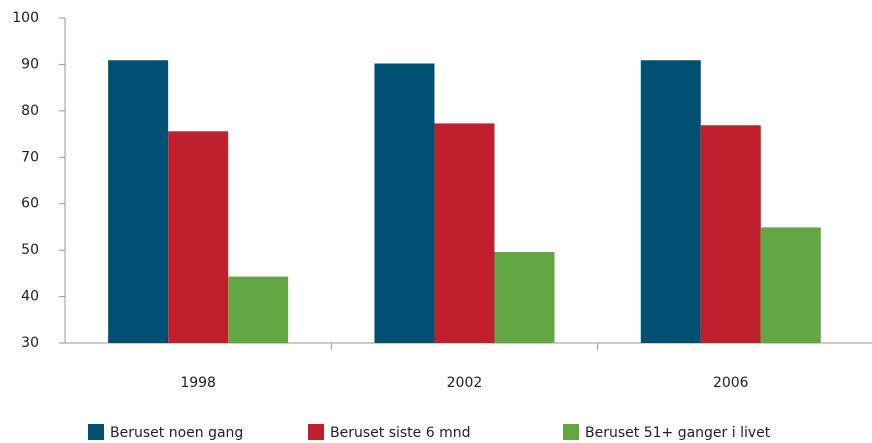 The image size is (872, 443). Describe the element at coordinates (30, 157) in the screenshot. I see `y-tick-label: 70` at that location.